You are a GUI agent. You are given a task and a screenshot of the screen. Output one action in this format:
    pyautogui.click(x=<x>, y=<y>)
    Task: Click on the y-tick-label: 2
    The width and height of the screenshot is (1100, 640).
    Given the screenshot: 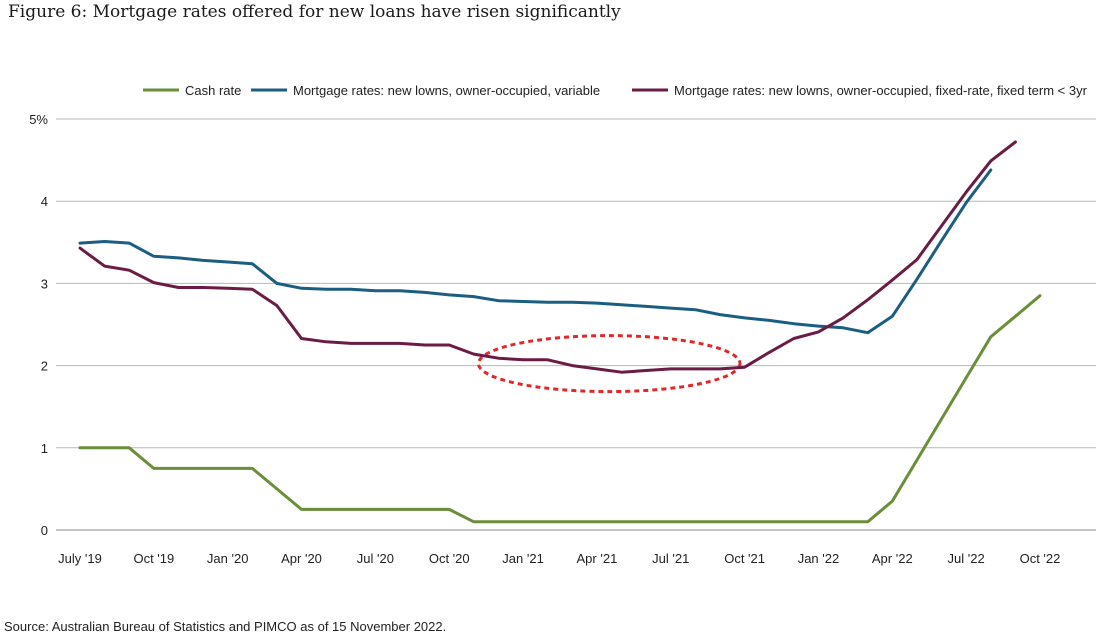 What is the action you would take?
    pyautogui.click(x=44, y=366)
    